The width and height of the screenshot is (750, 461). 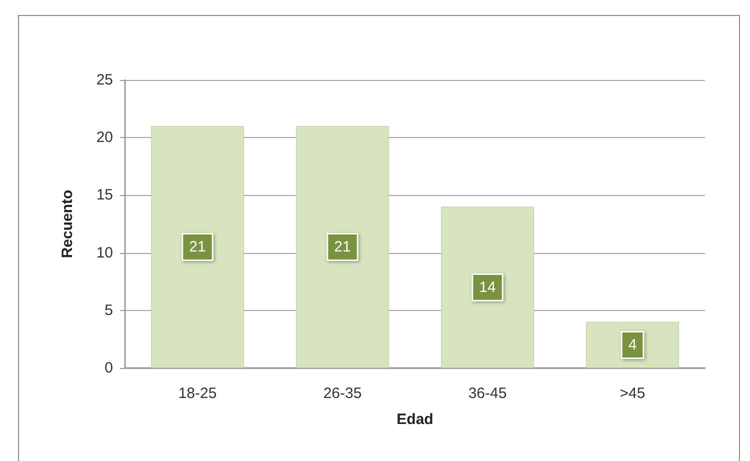 What do you see at coordinates (67, 224) in the screenshot?
I see `y-axis-title: Recuento` at bounding box center [67, 224].